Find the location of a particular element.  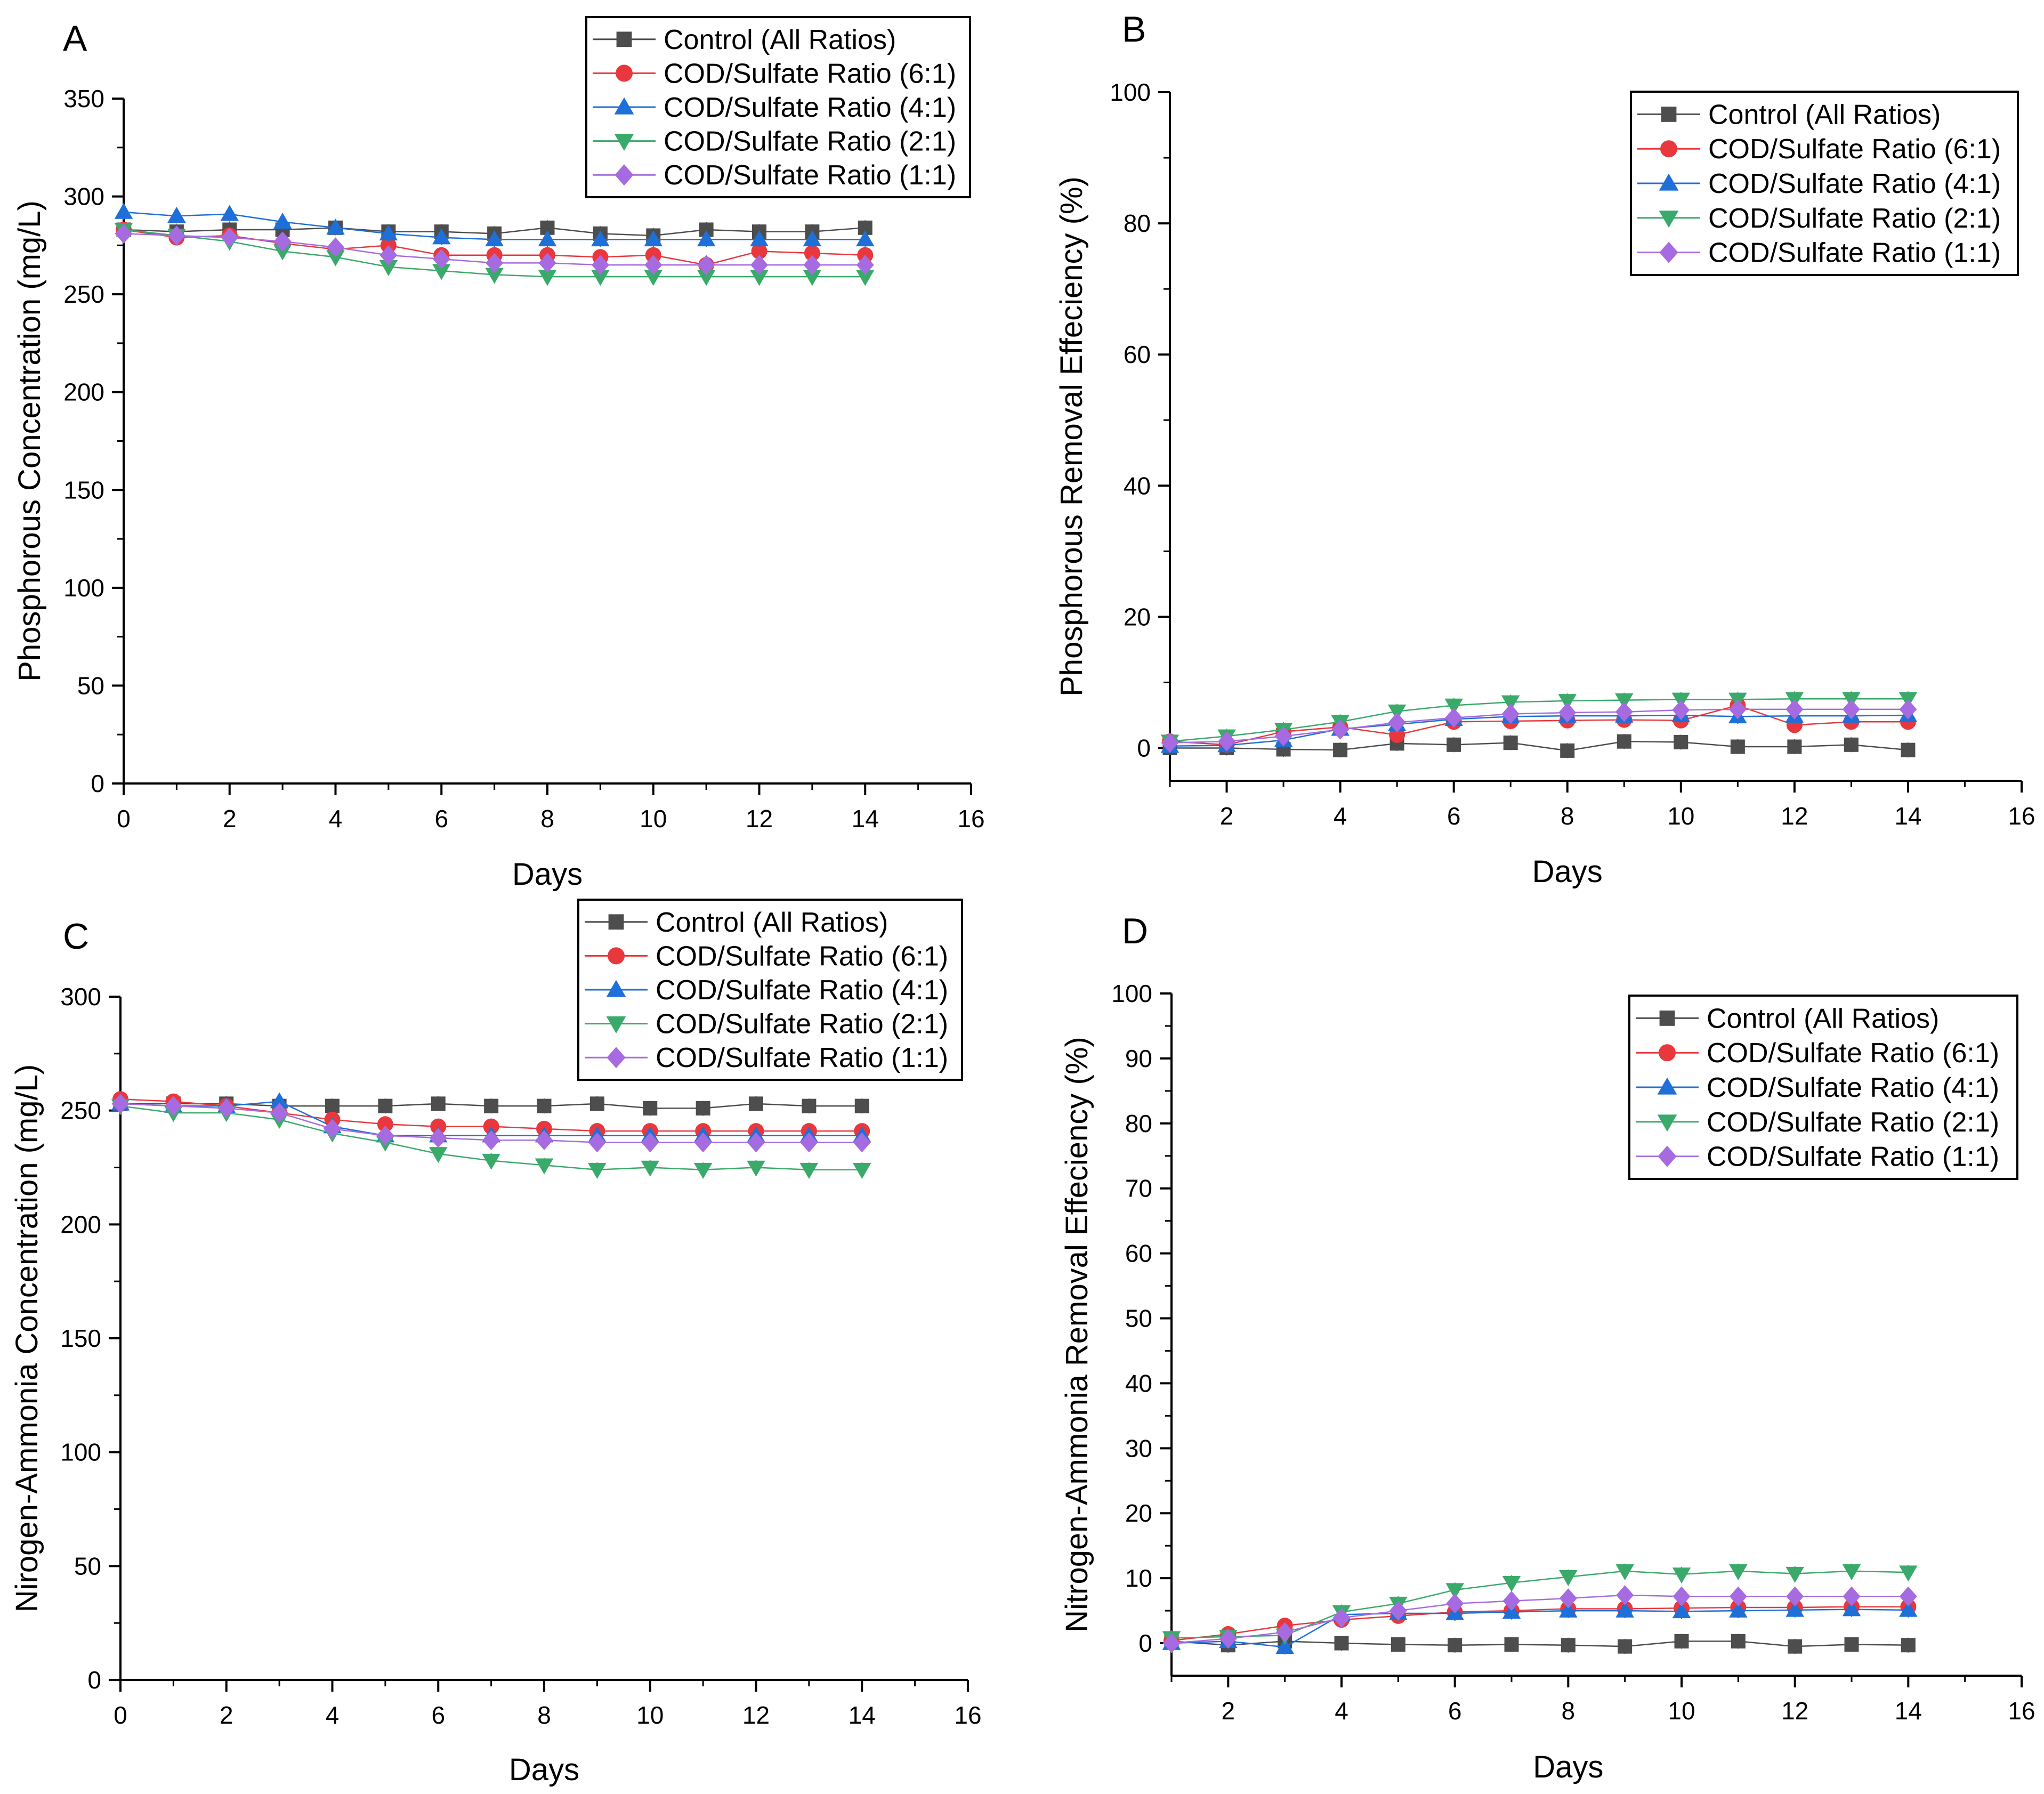

y-tick-label: 50 is located at coordinates (1138, 1318).